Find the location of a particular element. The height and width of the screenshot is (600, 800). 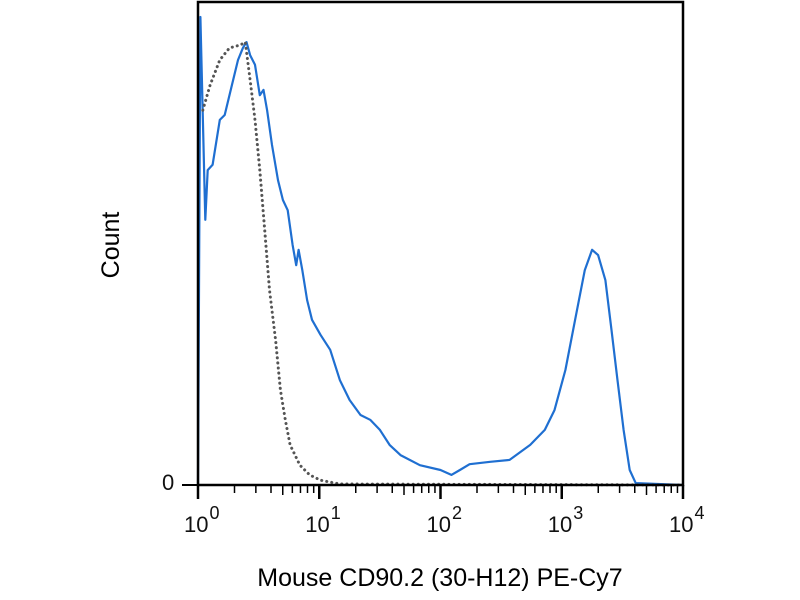

x-tick-label: 10⁰ is located at coordinates (202, 520).